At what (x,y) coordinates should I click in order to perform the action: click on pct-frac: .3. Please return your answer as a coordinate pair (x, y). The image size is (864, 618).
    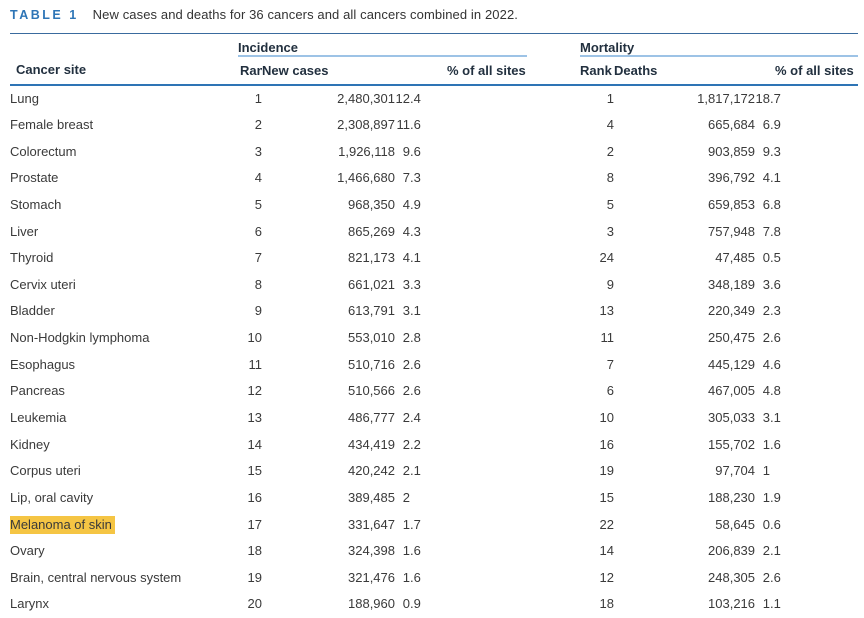
    Looking at the image, I should click on (775, 151).